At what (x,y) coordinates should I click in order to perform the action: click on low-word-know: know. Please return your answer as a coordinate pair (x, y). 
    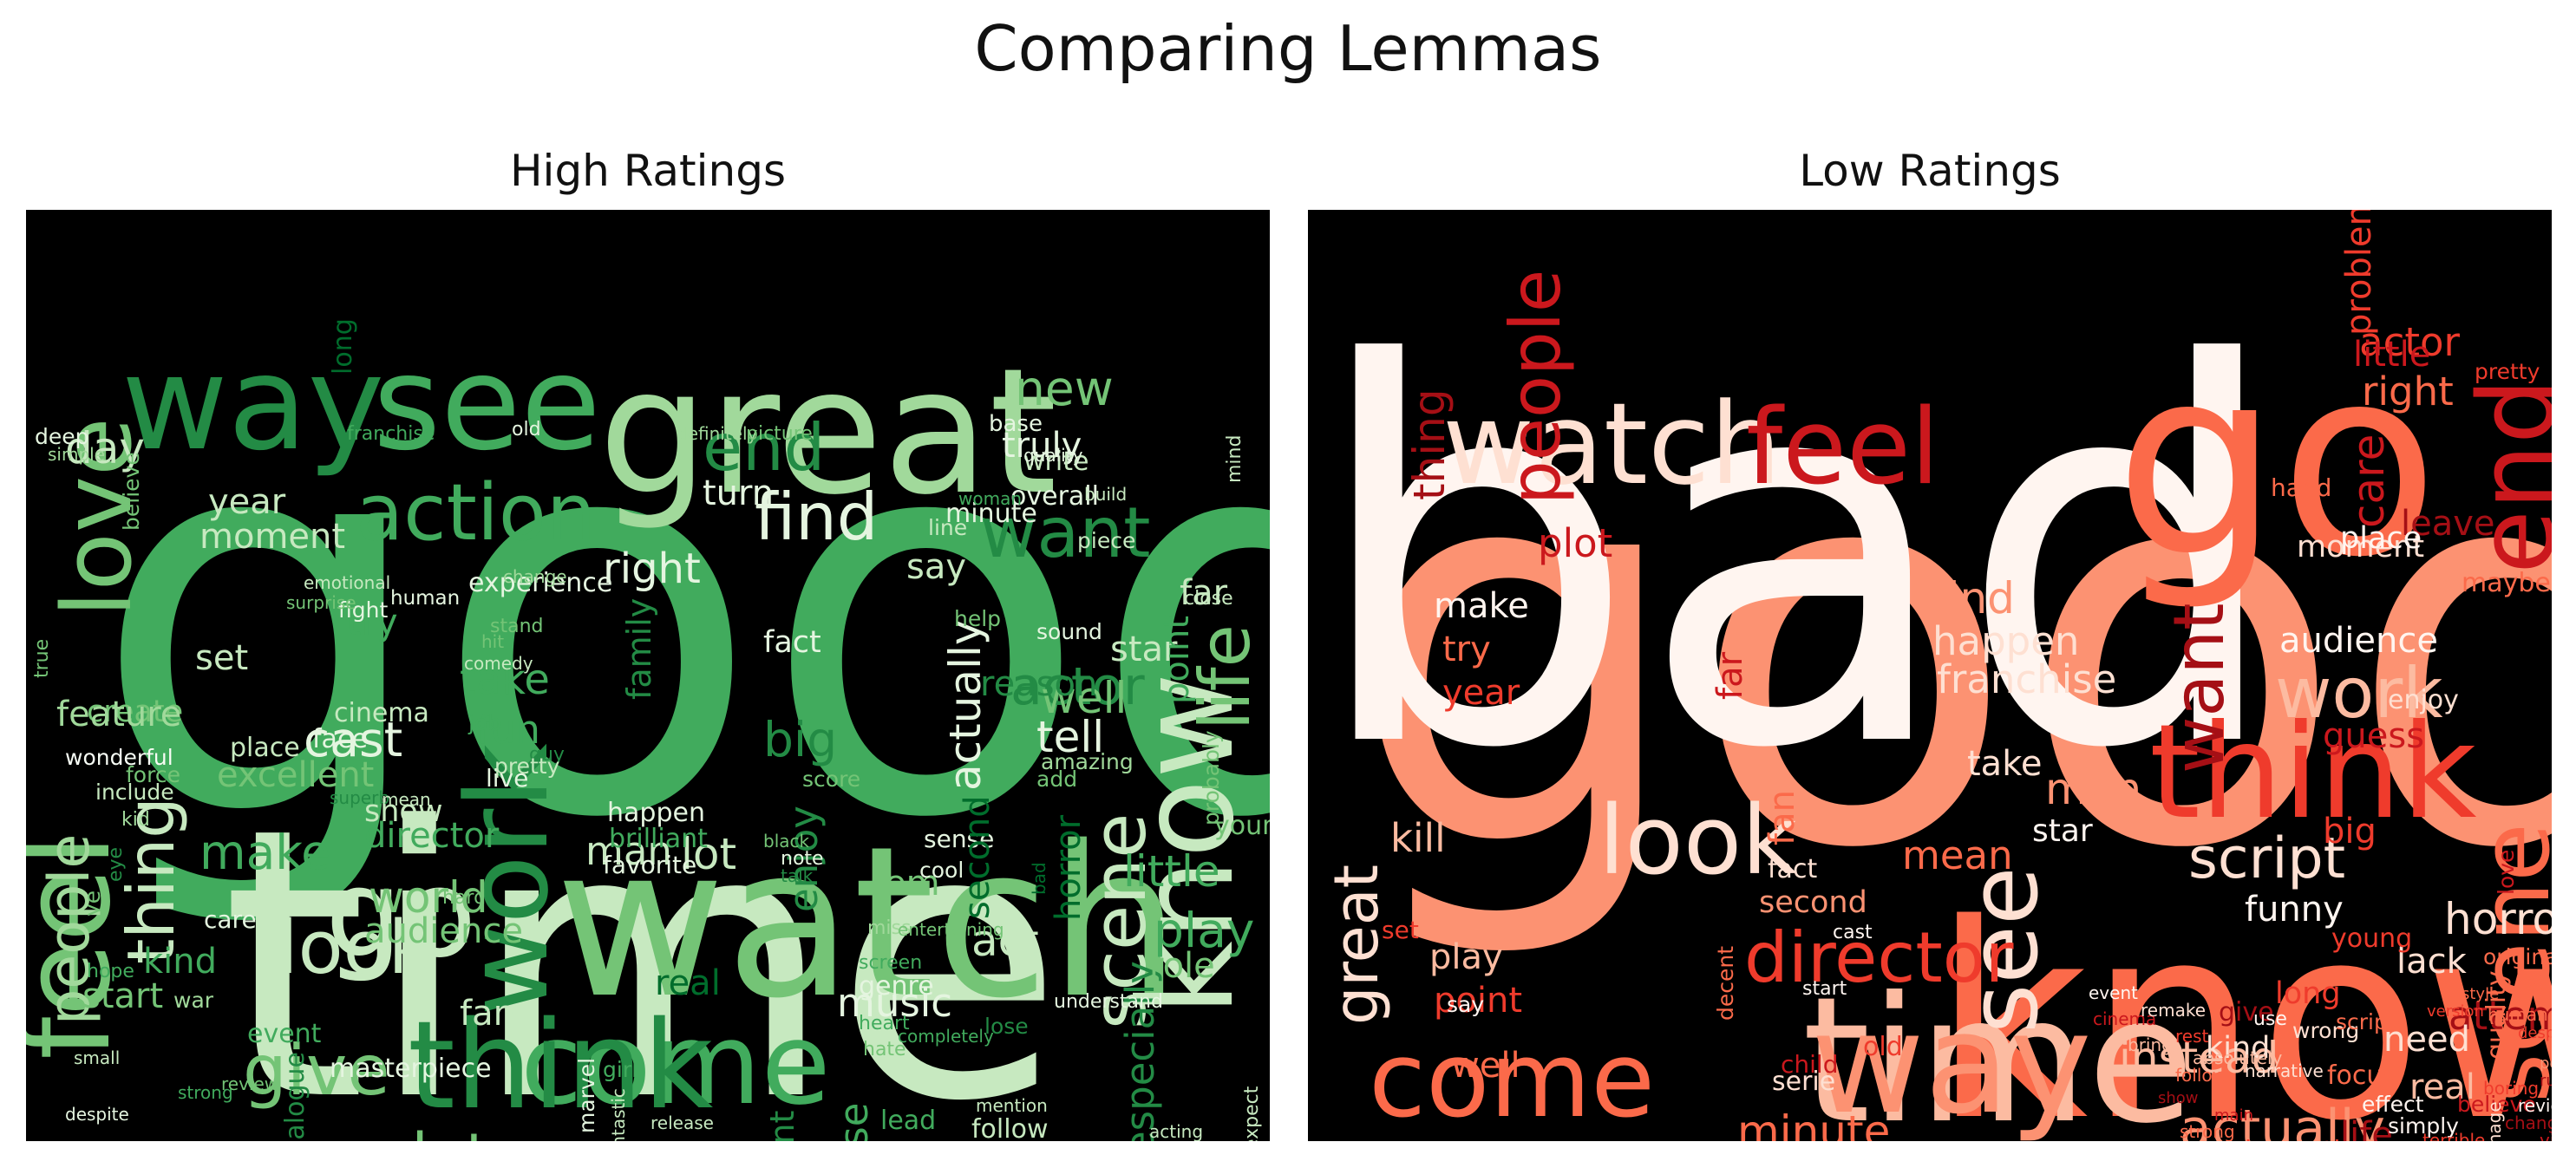
    Looking at the image, I should click on (2242, 1004).